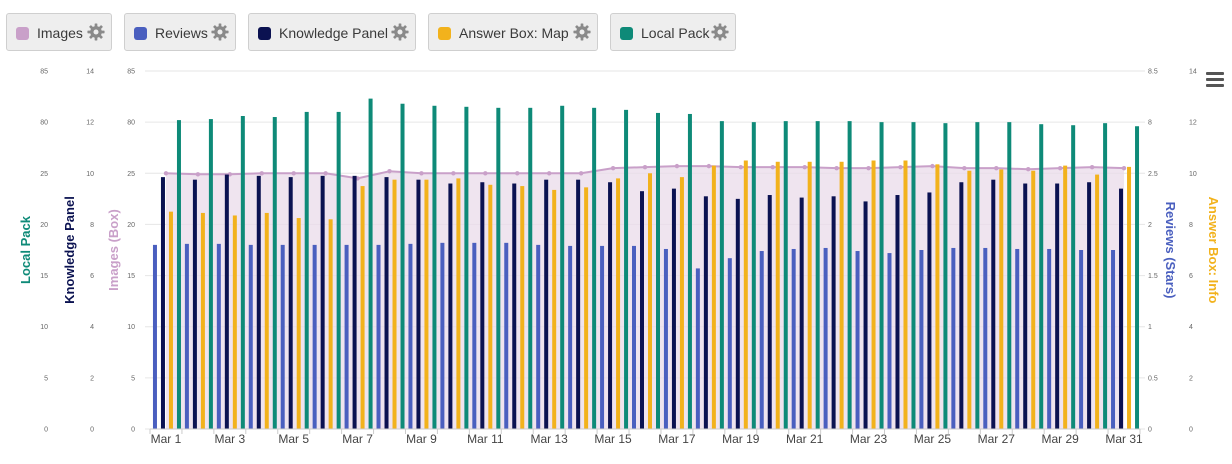  I want to click on legend-item-answer-box-map: Answer Box: Map, so click(513, 32).